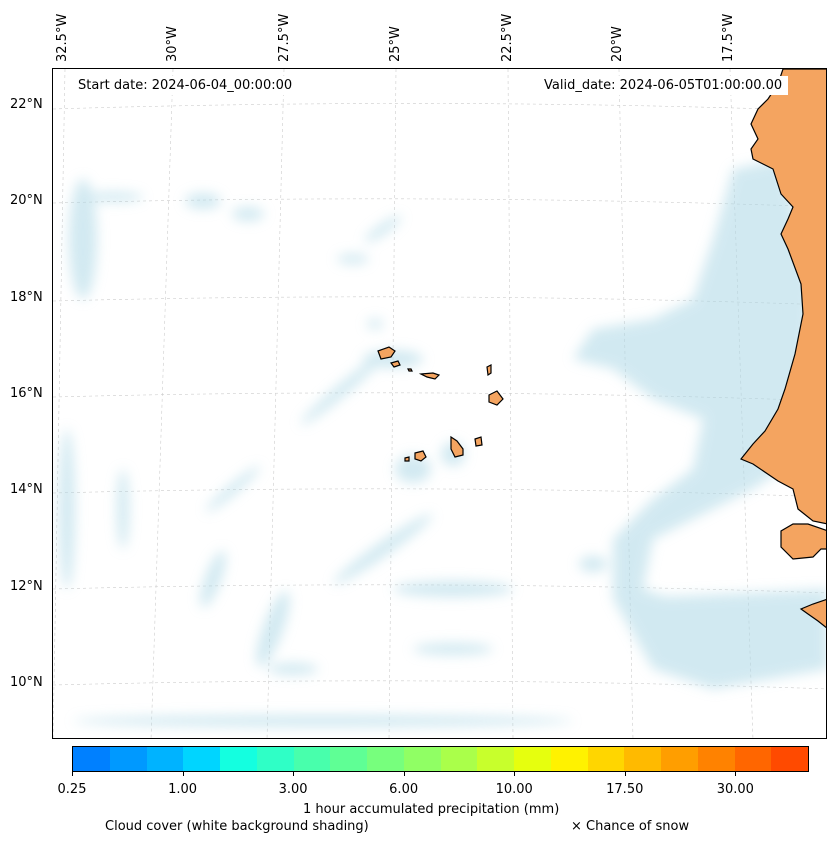 Image resolution: width=837 pixels, height=844 pixels. I want to click on lon-label-25w: 25°W, so click(395, 44).